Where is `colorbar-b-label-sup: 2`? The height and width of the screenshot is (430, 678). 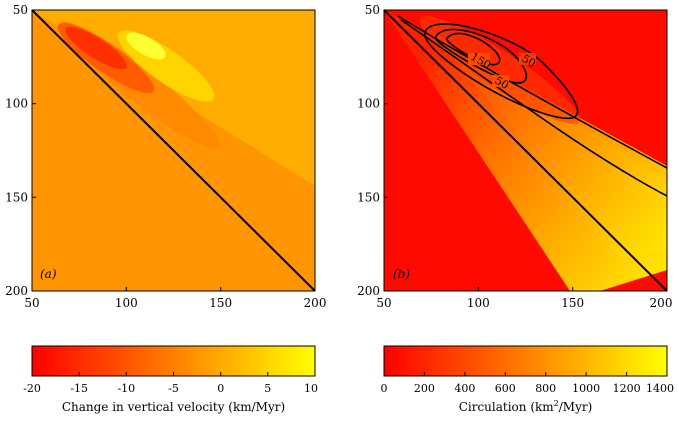 colorbar-b-label-sup: 2 is located at coordinates (556, 403).